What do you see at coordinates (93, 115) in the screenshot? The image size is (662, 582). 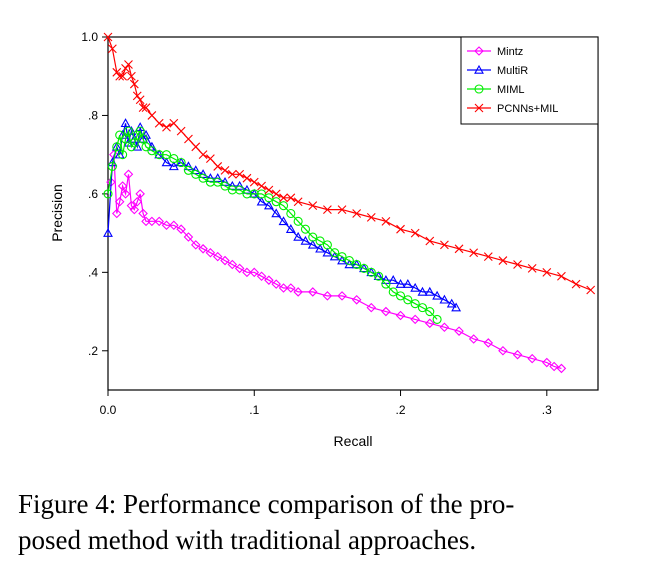 I see `y-tick-label: .8` at bounding box center [93, 115].